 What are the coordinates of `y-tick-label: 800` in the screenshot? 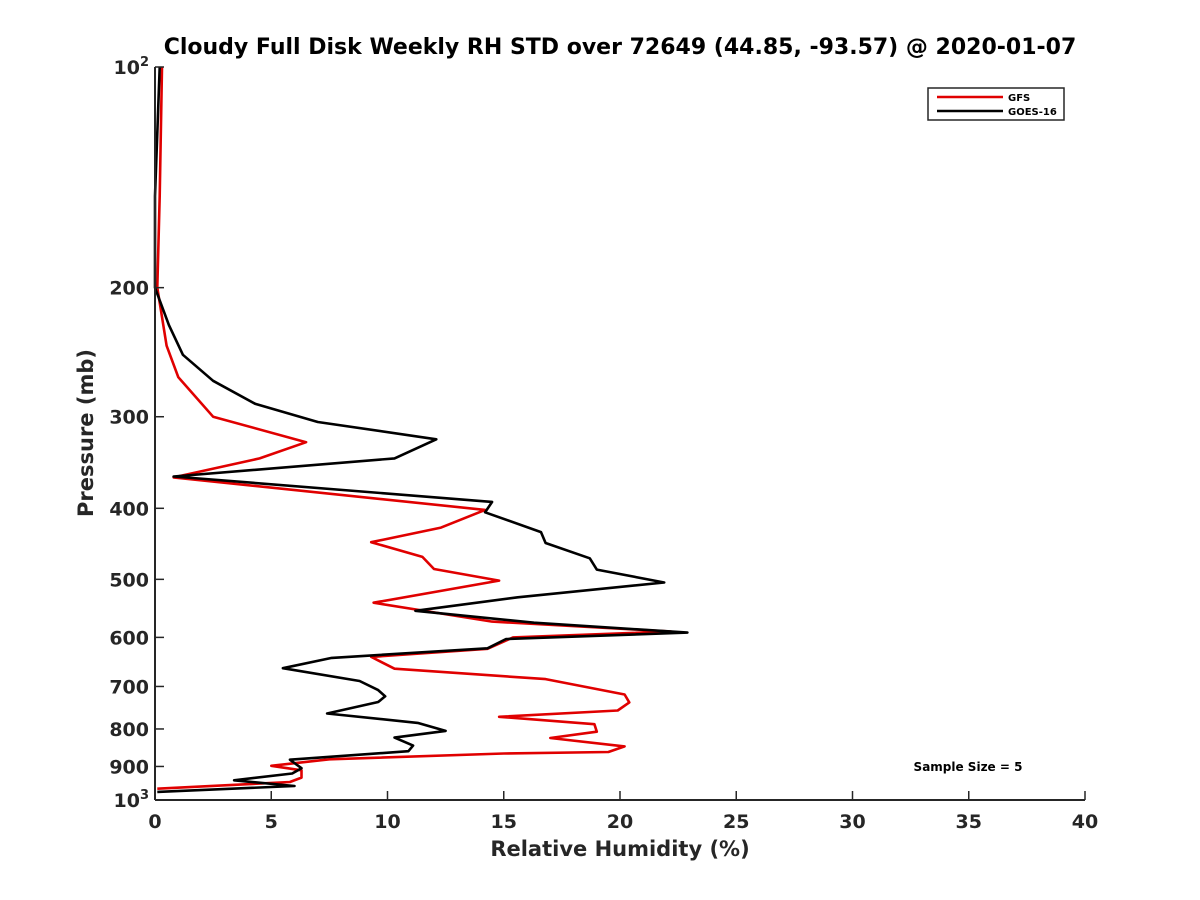 It's located at (129, 730).